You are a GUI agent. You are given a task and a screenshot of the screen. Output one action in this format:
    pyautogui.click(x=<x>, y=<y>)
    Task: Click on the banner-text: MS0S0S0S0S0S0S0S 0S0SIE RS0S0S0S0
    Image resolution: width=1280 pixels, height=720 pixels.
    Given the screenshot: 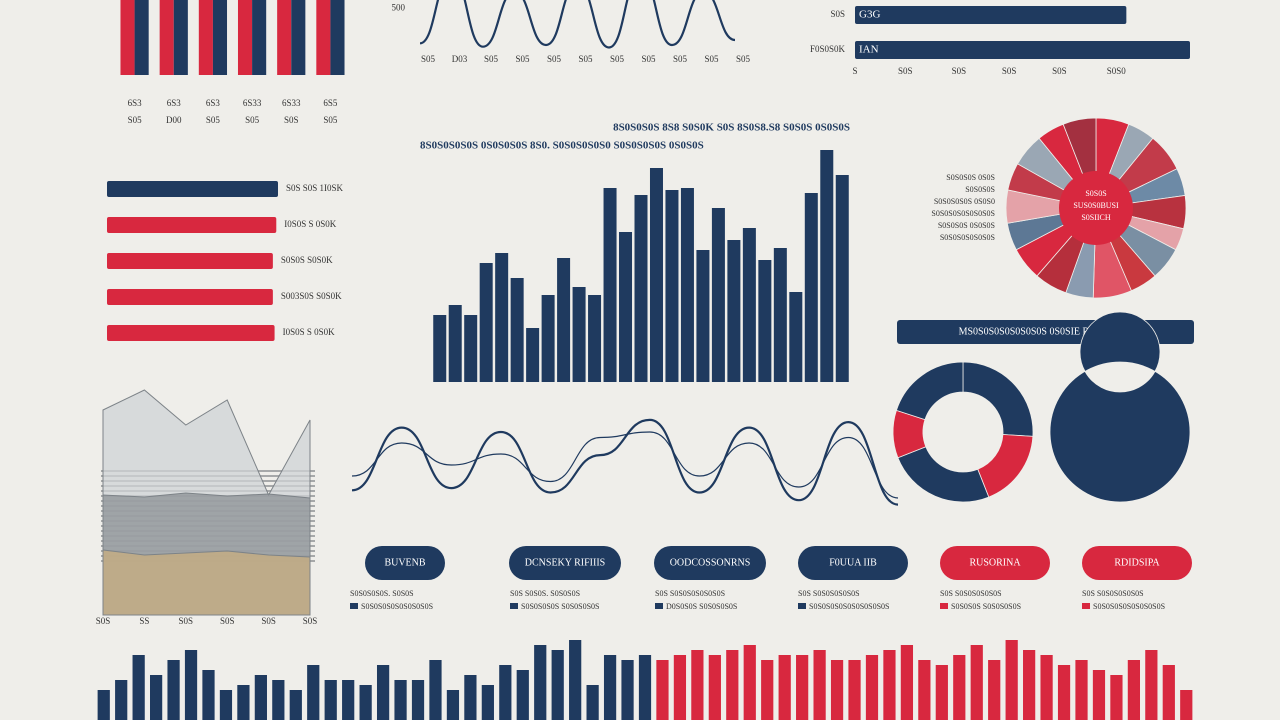 What is the action you would take?
    pyautogui.click(x=1045, y=331)
    